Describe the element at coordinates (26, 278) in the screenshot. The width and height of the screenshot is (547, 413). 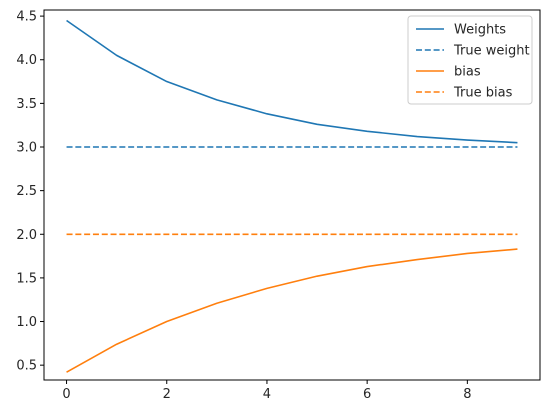
I see `y-tick-label: 1.5` at that location.